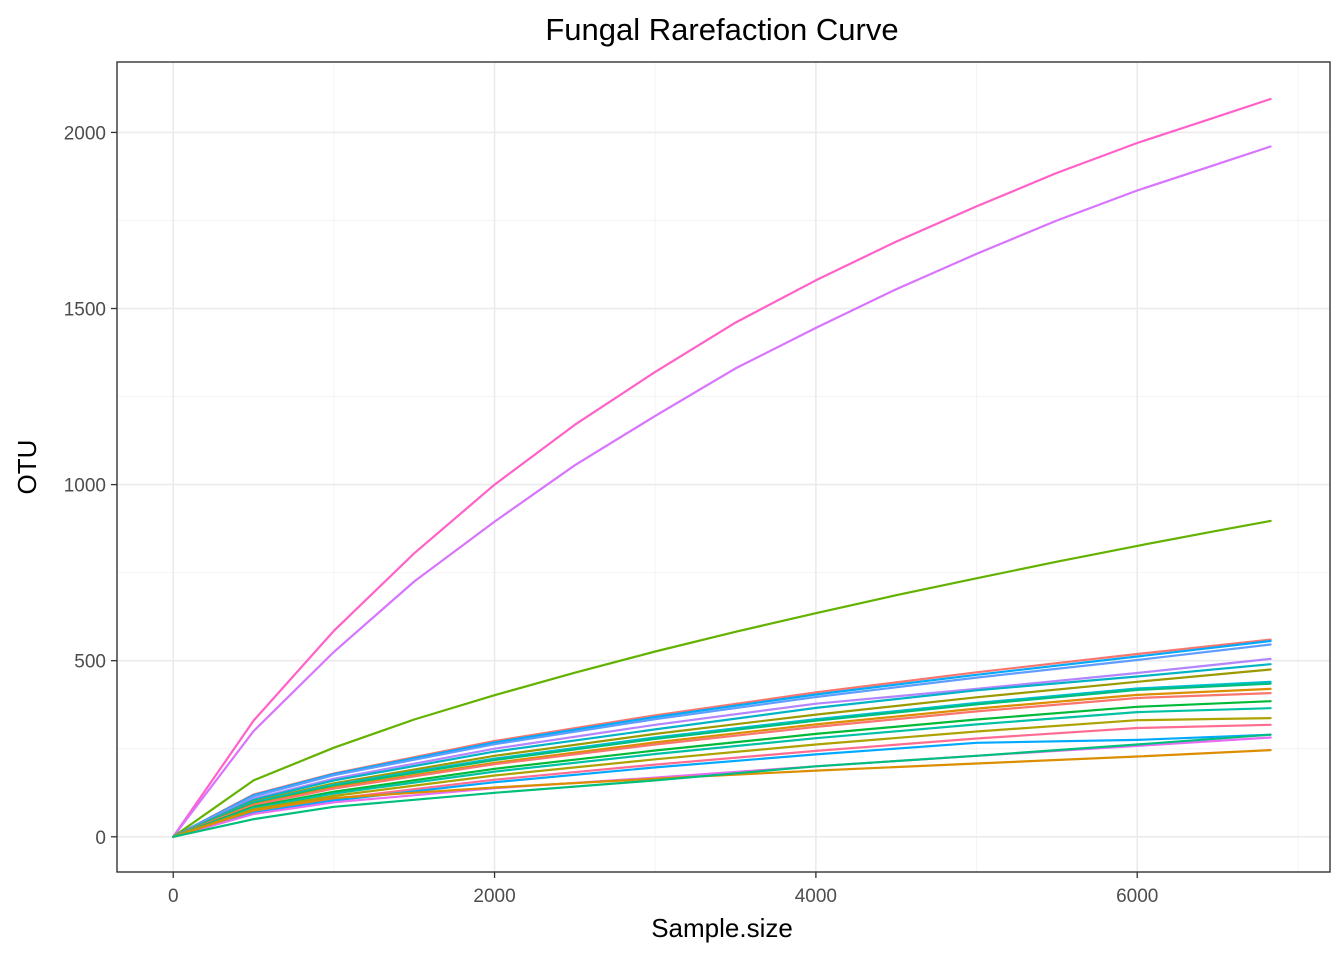 This screenshot has width=1344, height=960. I want to click on y-tick-label: 500, so click(90, 662).